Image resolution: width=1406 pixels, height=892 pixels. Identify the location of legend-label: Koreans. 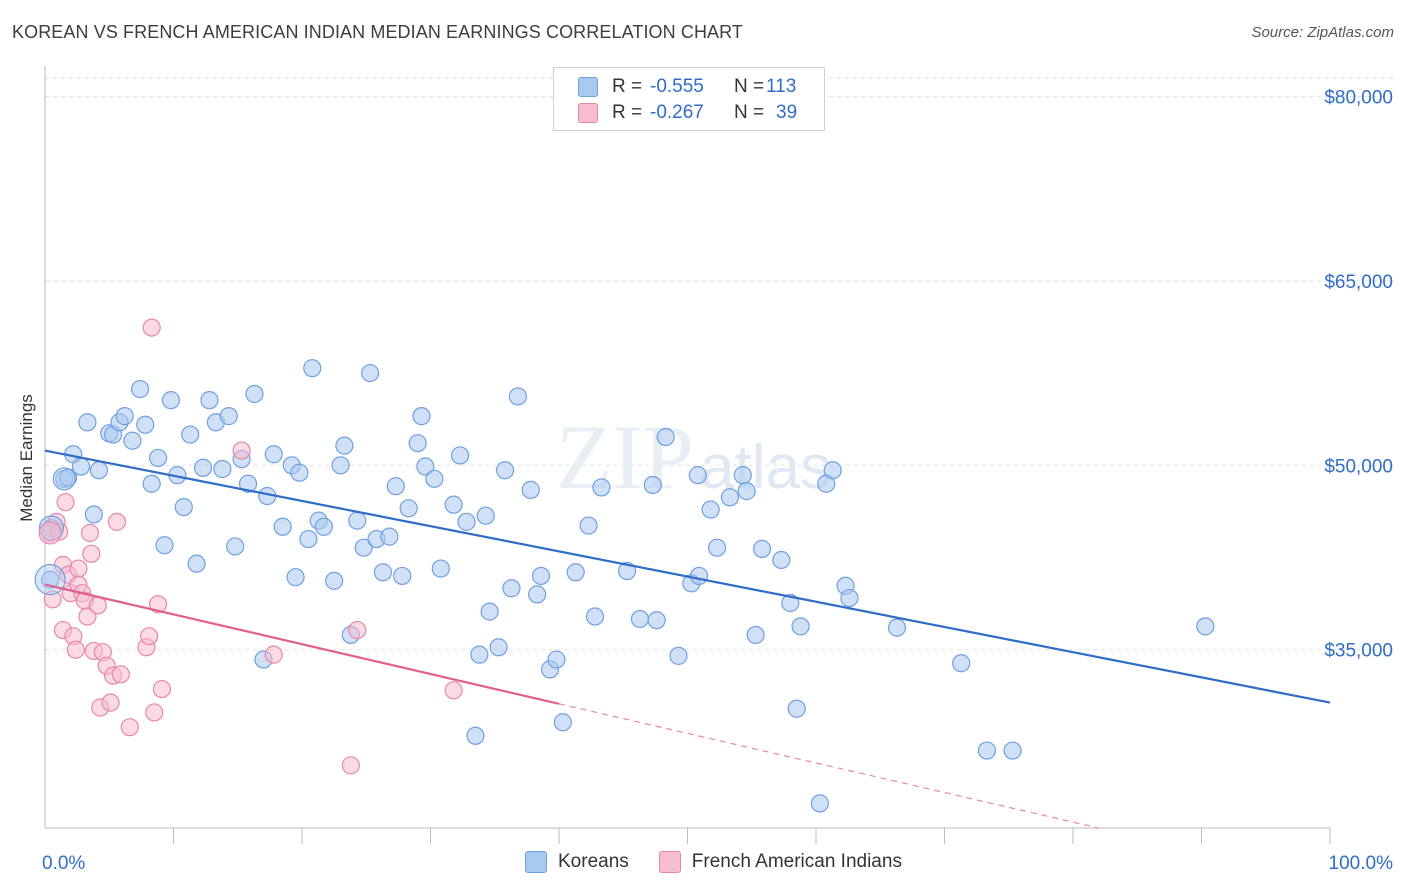
(593, 861).